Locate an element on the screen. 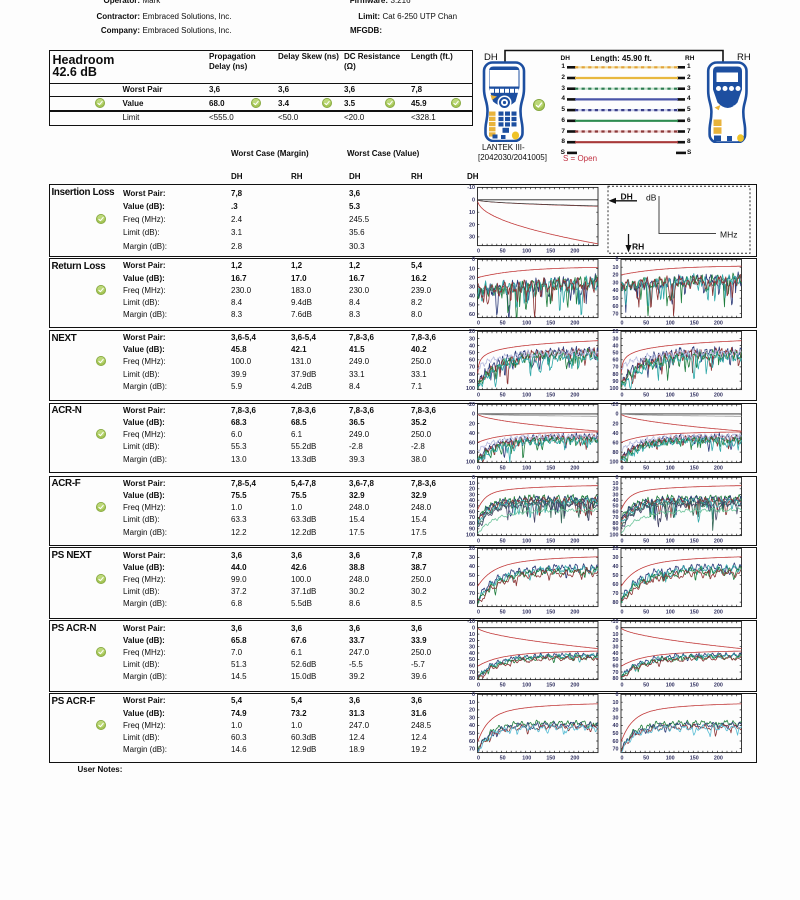 The height and width of the screenshot is (900, 800). svg-text: MHz is located at coordinates (728, 235).